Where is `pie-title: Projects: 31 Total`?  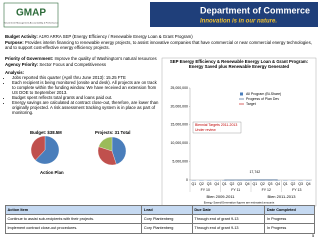
pie-title: Projects: 31 Total is located at coordinates (113, 132).